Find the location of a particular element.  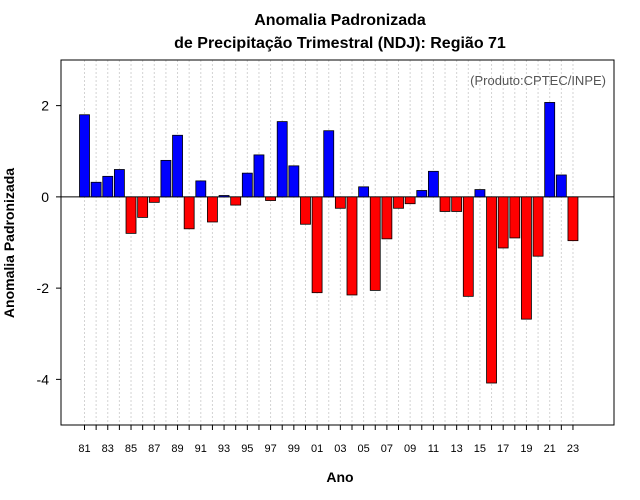

x-tick-label: 19 is located at coordinates (526, 449).